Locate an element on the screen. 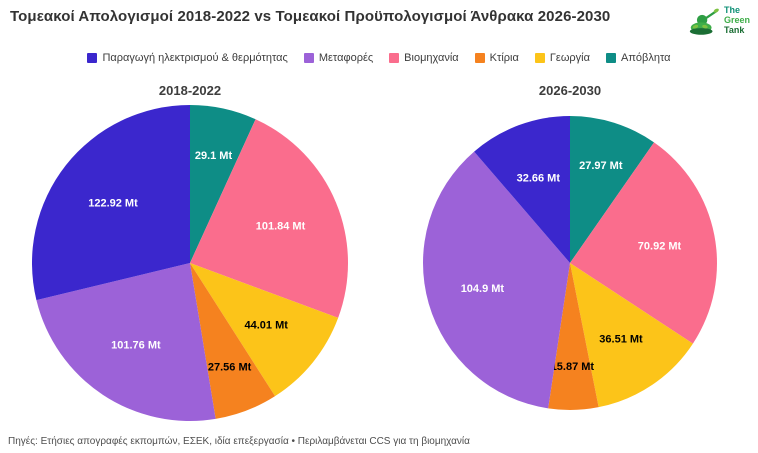 The width and height of the screenshot is (758, 453). pie-value-label: 70.92 Mt is located at coordinates (660, 247).